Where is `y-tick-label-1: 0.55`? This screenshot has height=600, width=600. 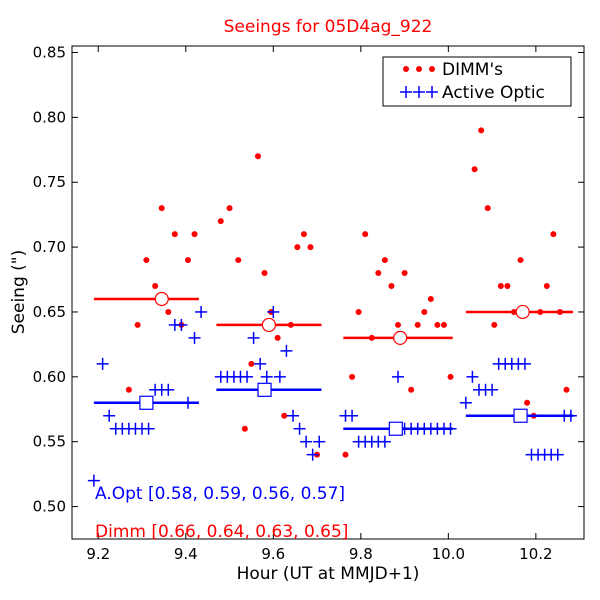
y-tick-label-1: 0.55 is located at coordinates (49, 442).